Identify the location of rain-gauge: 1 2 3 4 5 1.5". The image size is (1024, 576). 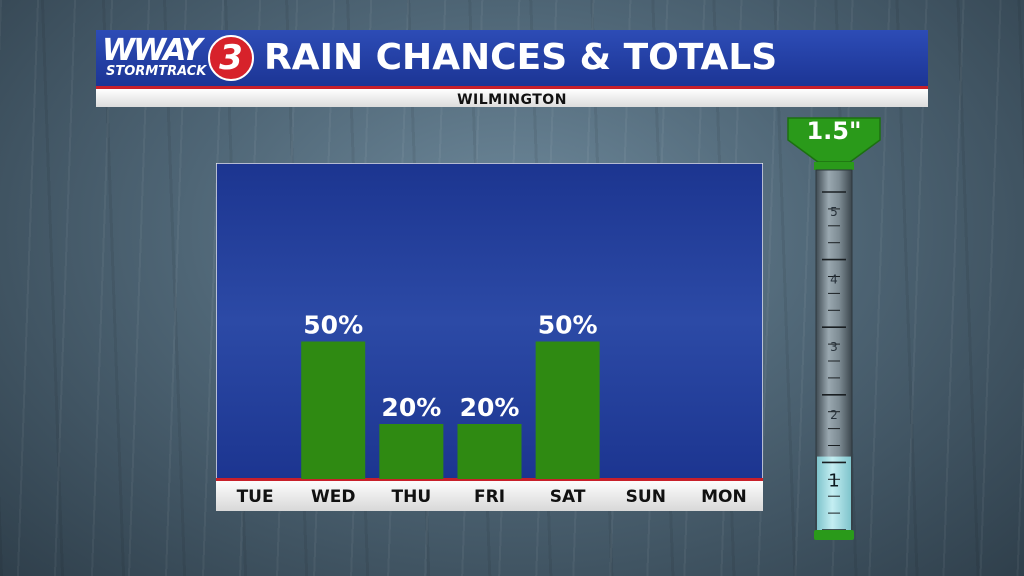
(834, 330).